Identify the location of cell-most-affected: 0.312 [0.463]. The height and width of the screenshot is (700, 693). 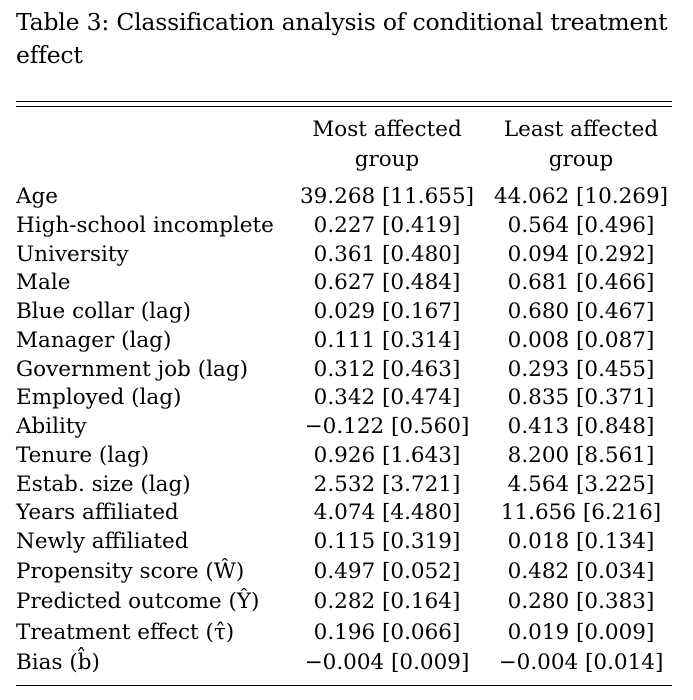
(387, 369).